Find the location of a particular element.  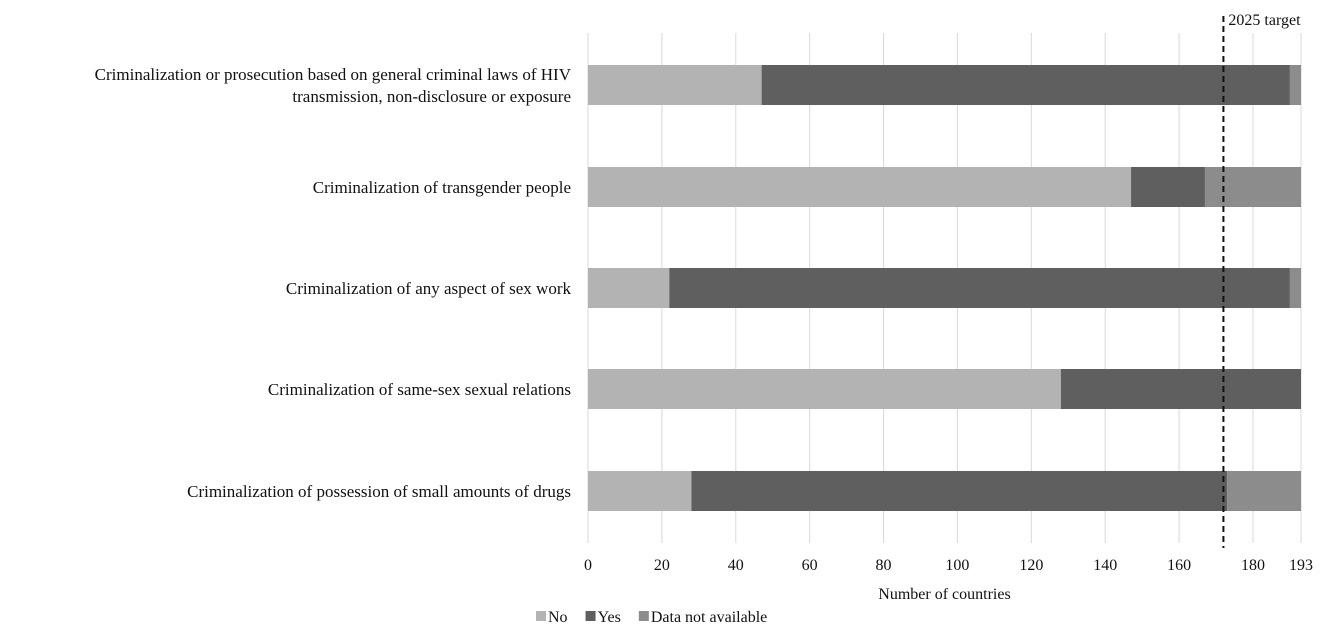

legend-label-yes: Yes is located at coordinates (609, 617).